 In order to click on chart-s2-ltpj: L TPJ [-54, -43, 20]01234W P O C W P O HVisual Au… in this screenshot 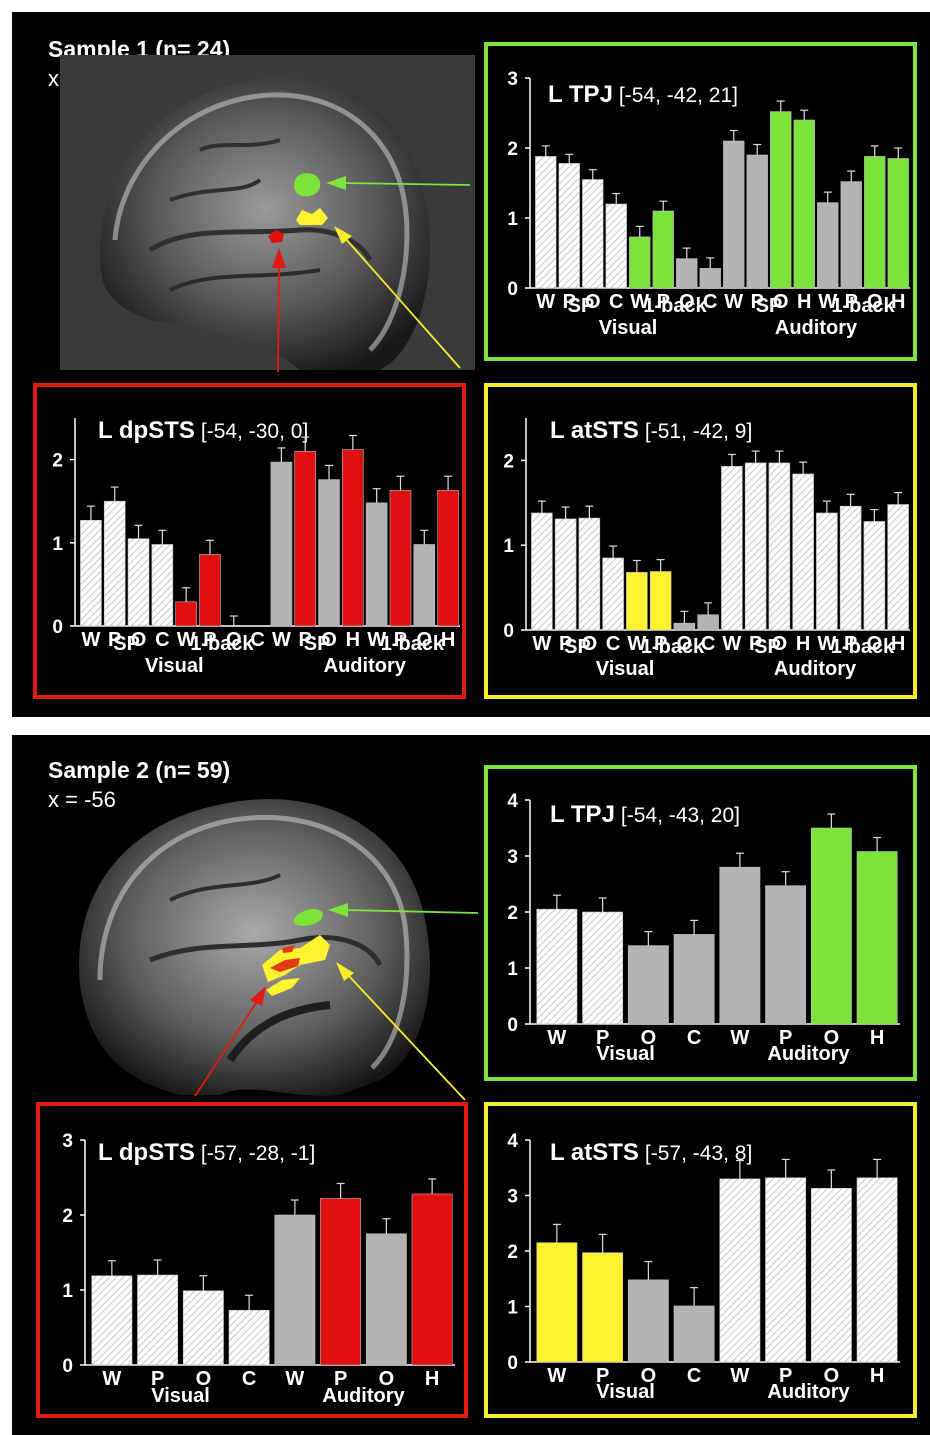, I will do `click(700, 923)`.